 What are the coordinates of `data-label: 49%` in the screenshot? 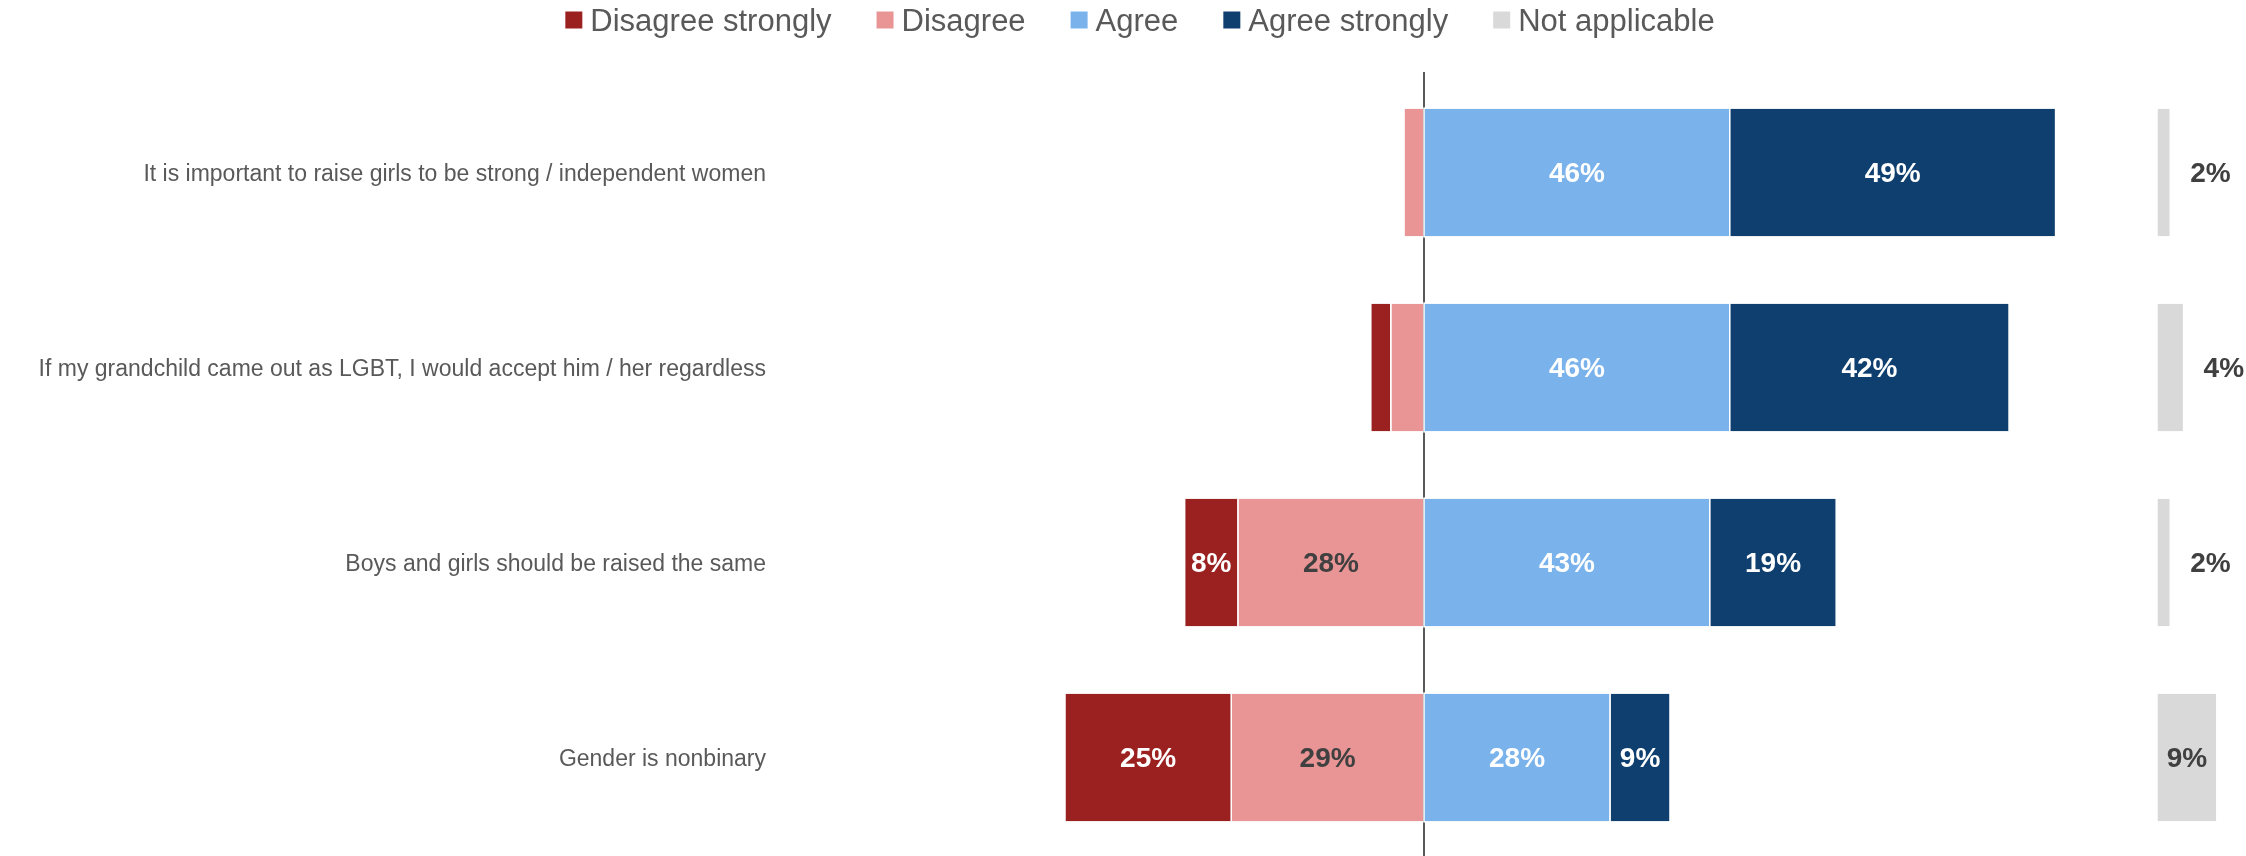 It's located at (1892, 172).